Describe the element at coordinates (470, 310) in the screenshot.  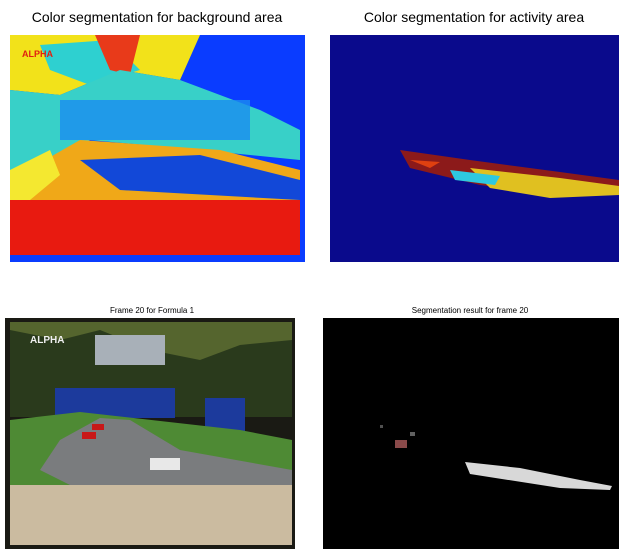
I see `panel-title: Segmentation result for frame 20` at that location.